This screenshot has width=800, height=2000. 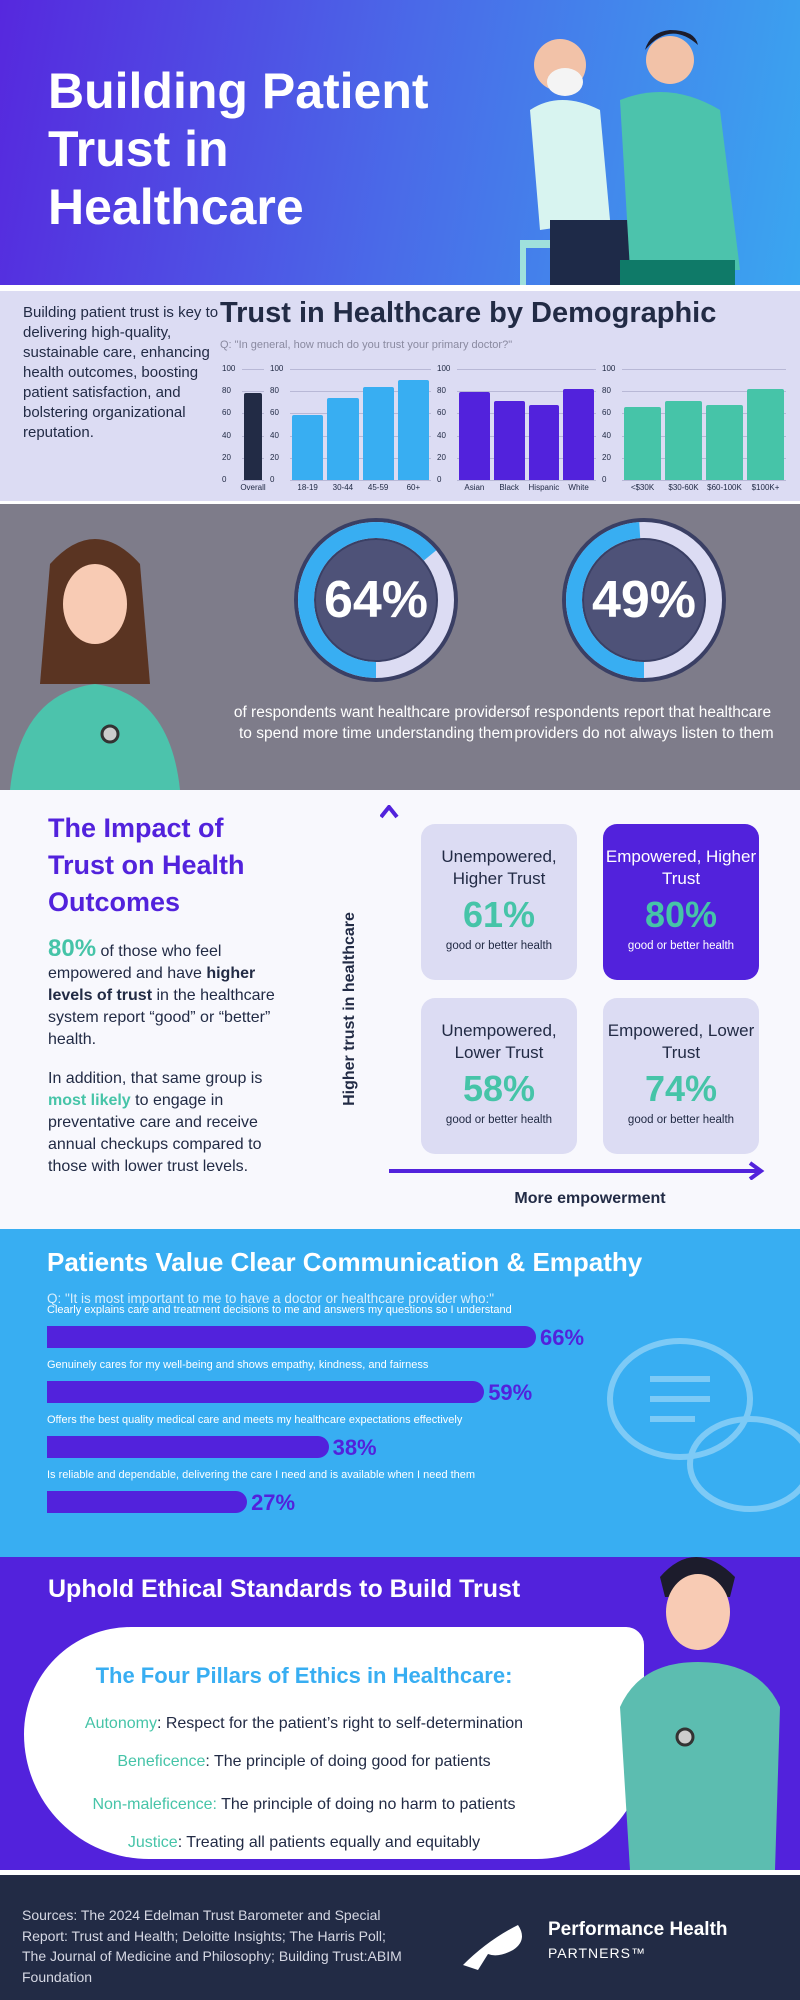 I want to click on text: In addition, that same group is, so click(x=155, y=1078).